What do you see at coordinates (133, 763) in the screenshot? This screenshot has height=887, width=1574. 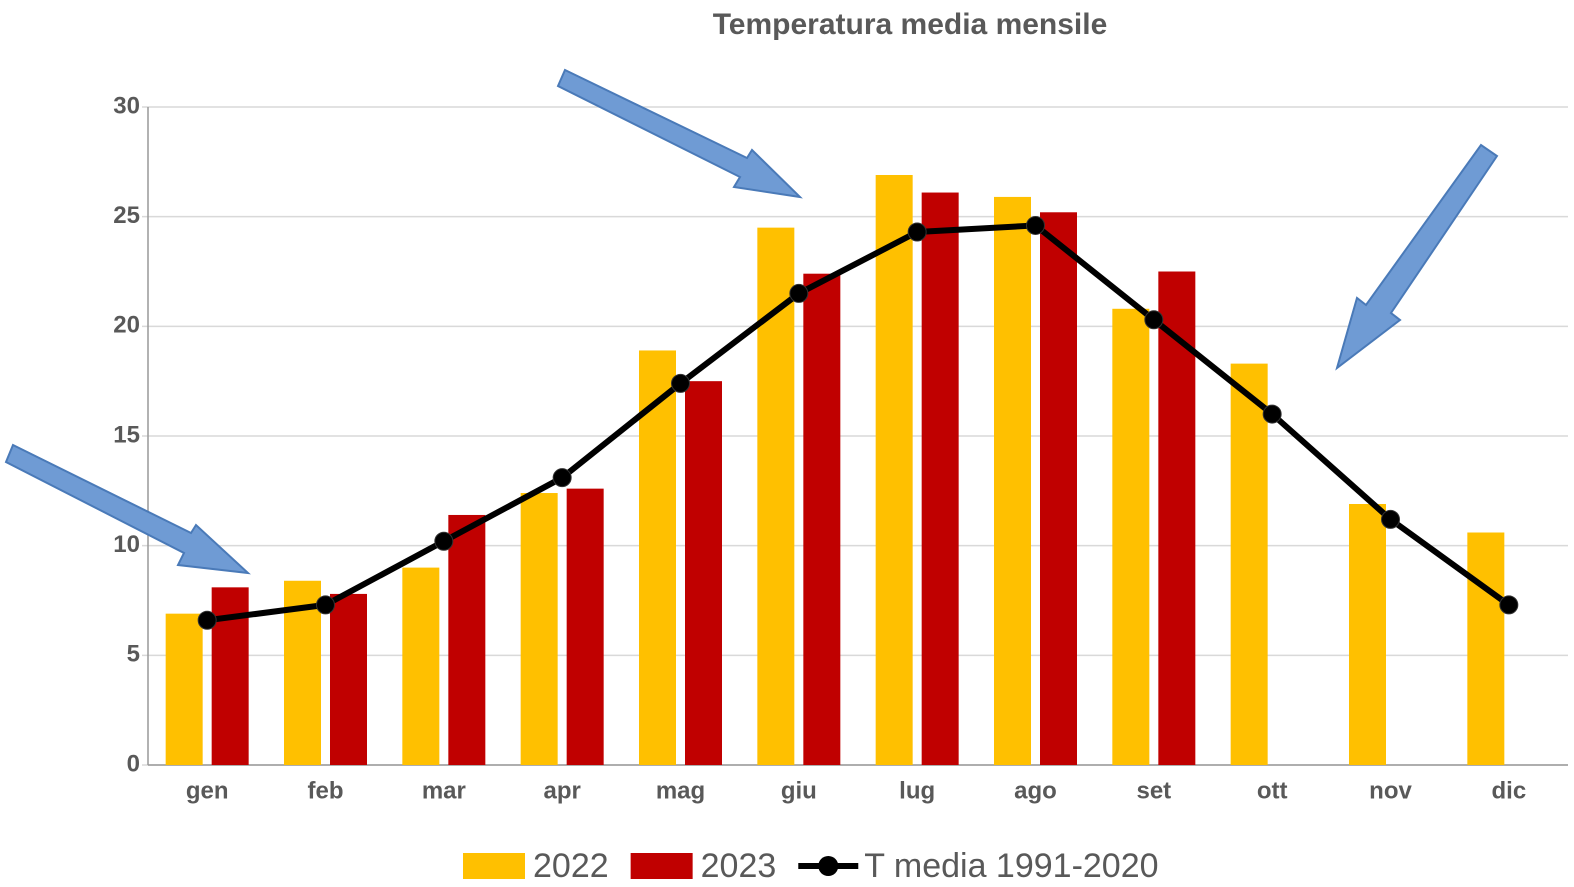 I see `y-tick-label: 0` at bounding box center [133, 763].